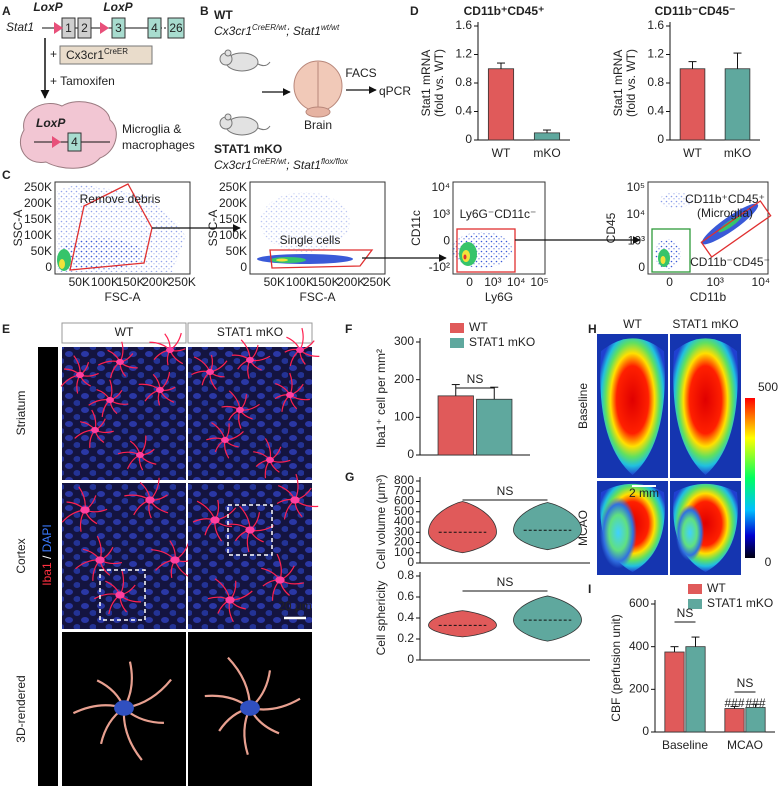 This screenshot has height=786, width=784. I want to click on panel-label: D, so click(414, 11).